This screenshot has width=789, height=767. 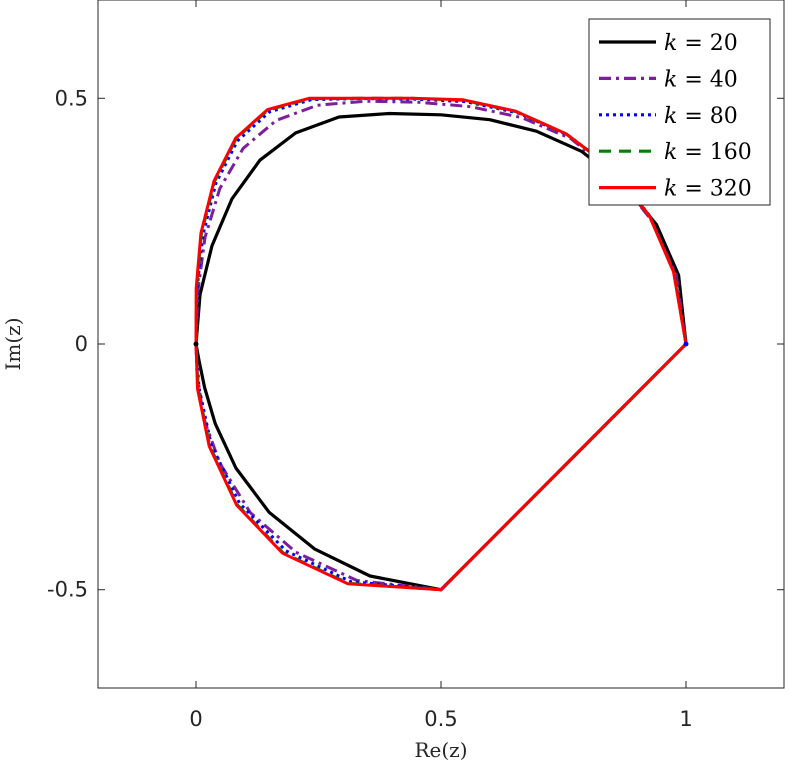 I want to click on legend-label-3: k = 160, so click(x=708, y=152).